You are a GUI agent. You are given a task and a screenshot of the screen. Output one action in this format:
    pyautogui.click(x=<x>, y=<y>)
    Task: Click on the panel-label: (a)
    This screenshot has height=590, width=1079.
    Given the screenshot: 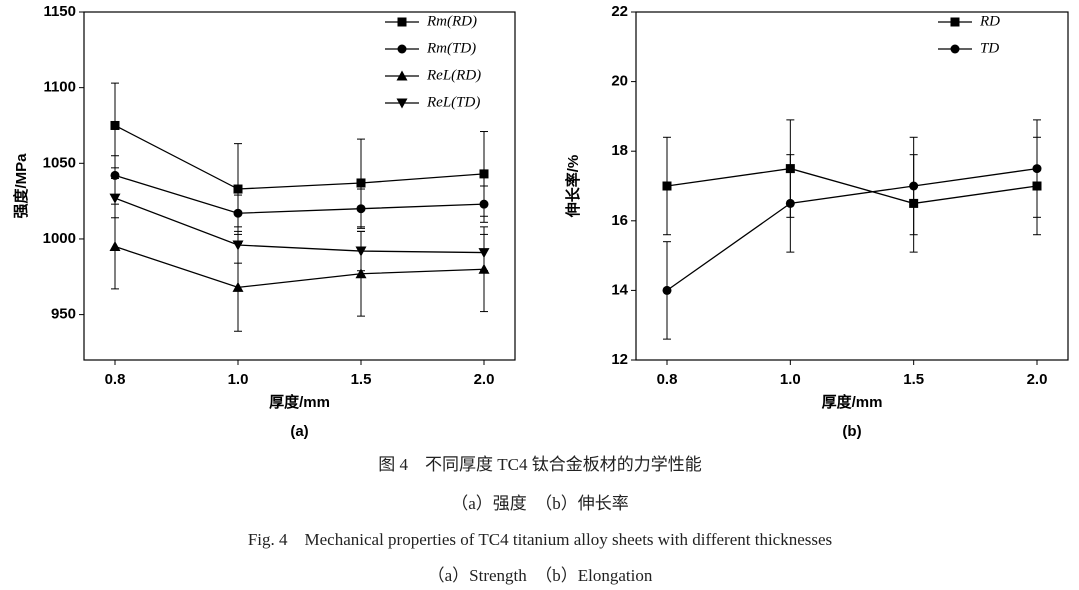 What is the action you would take?
    pyautogui.click(x=299, y=431)
    